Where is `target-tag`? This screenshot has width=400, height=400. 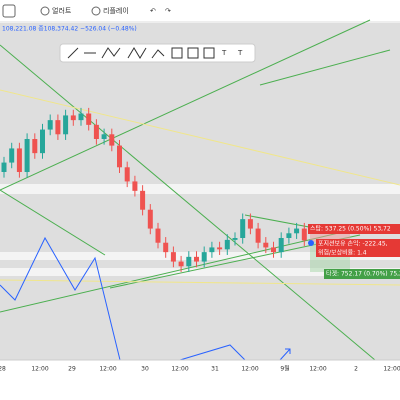
target-tag is located at coordinates (362, 274).